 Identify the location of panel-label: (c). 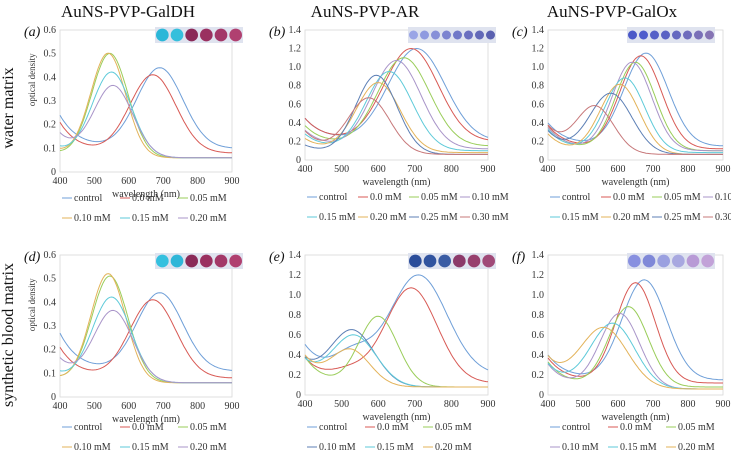
(520, 32).